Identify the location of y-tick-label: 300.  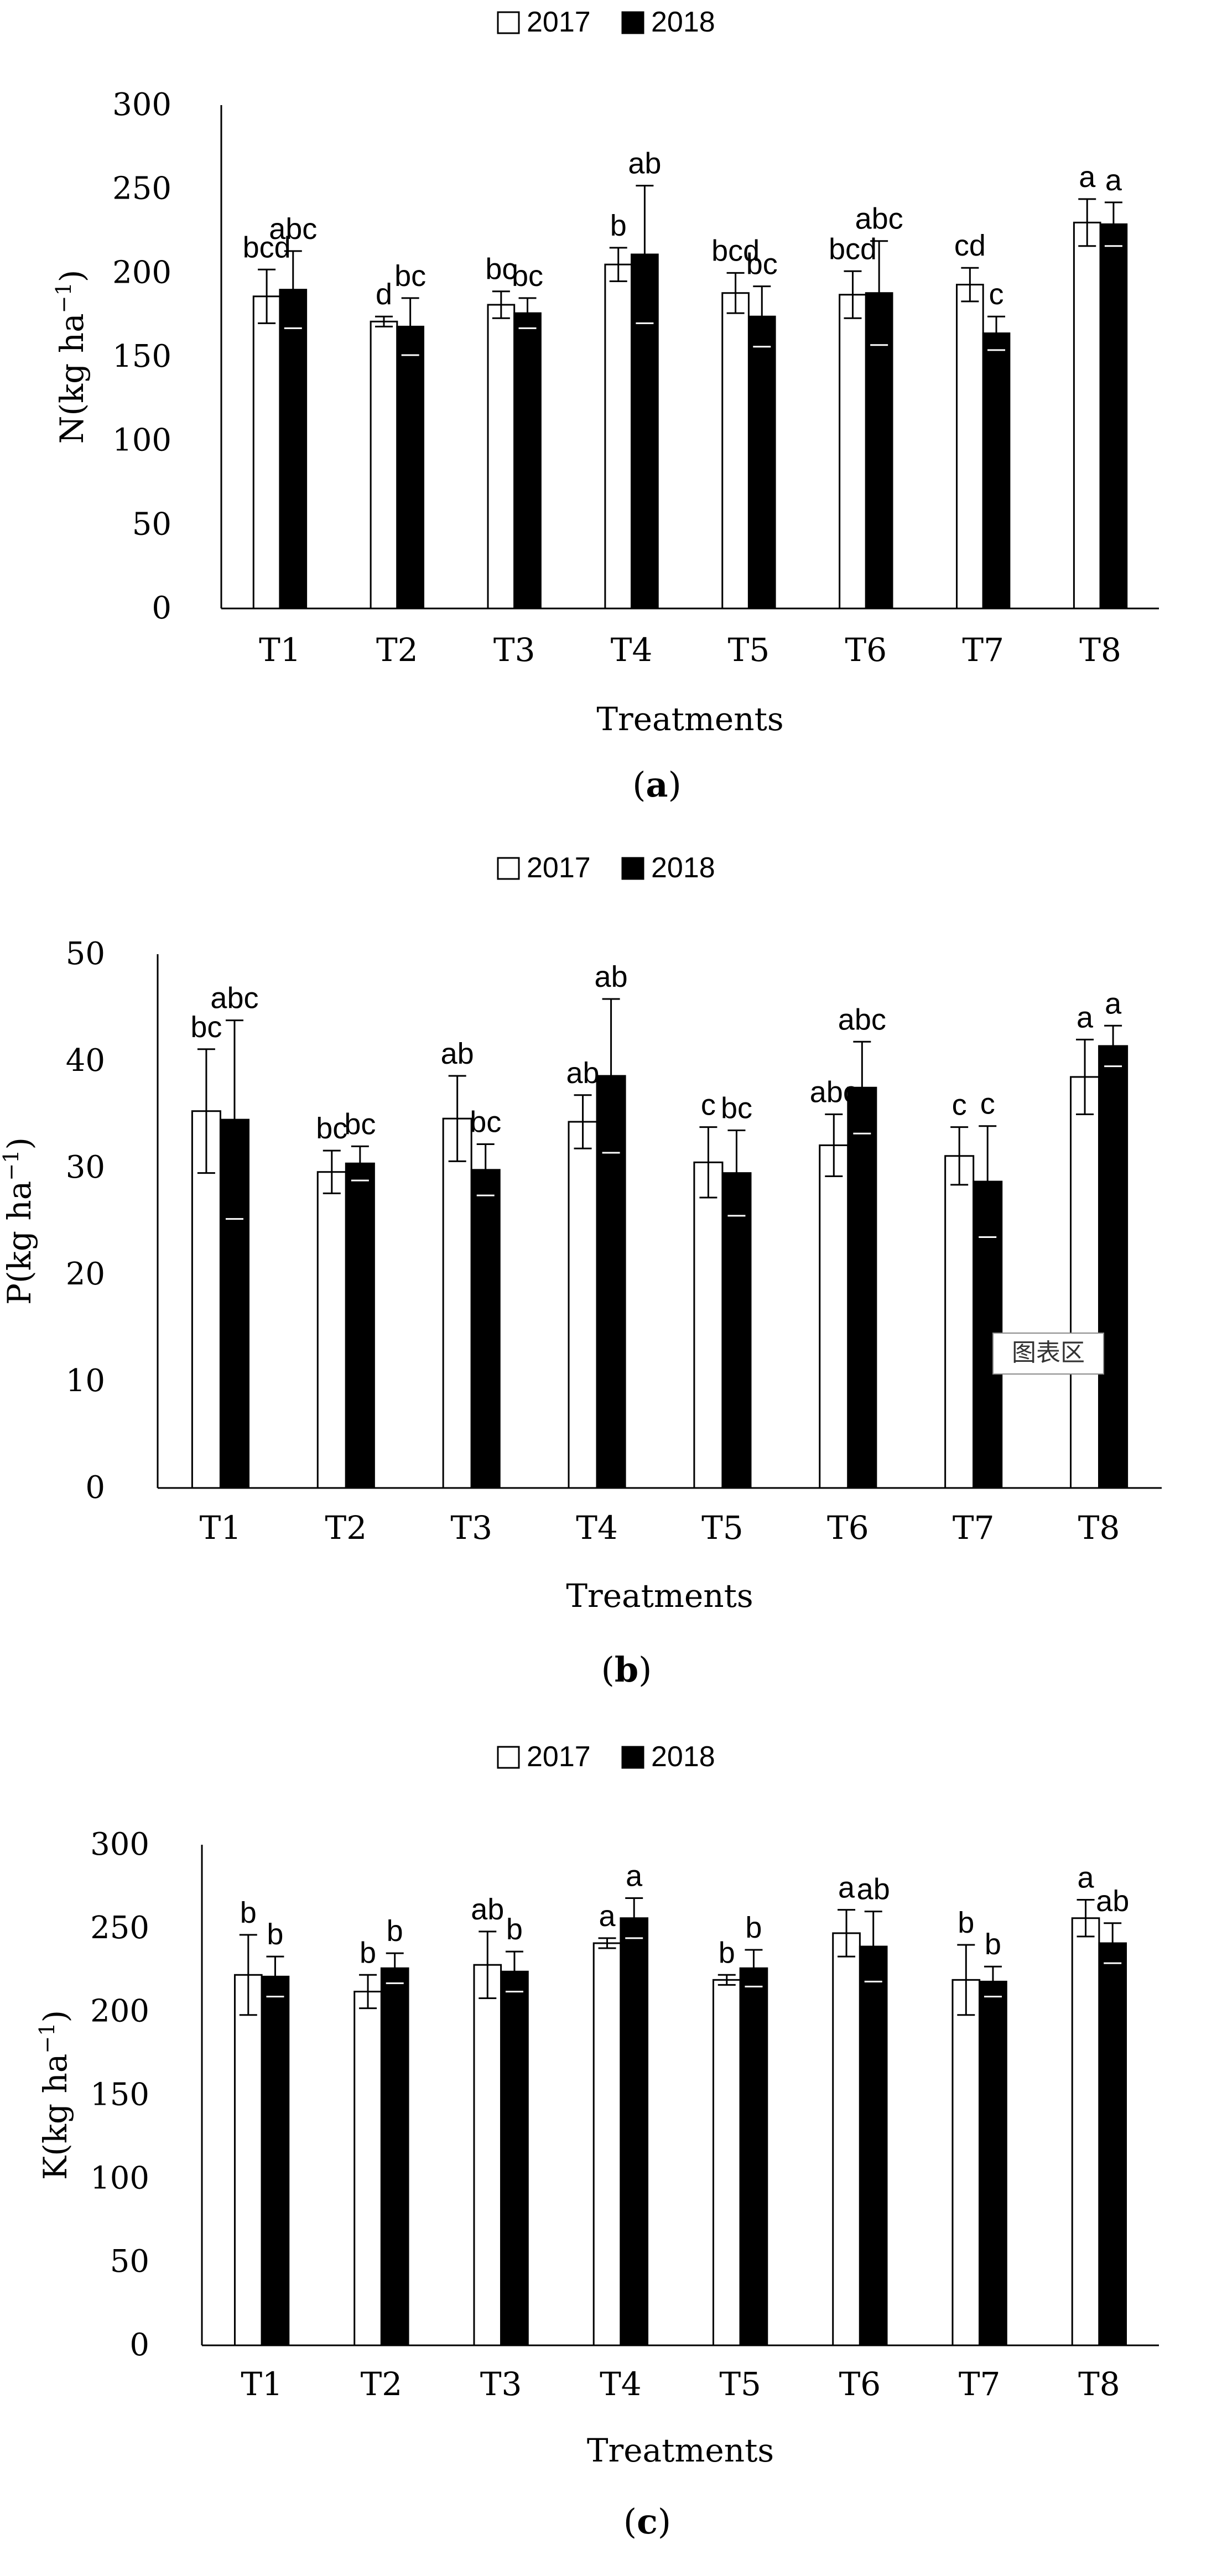
(141, 105).